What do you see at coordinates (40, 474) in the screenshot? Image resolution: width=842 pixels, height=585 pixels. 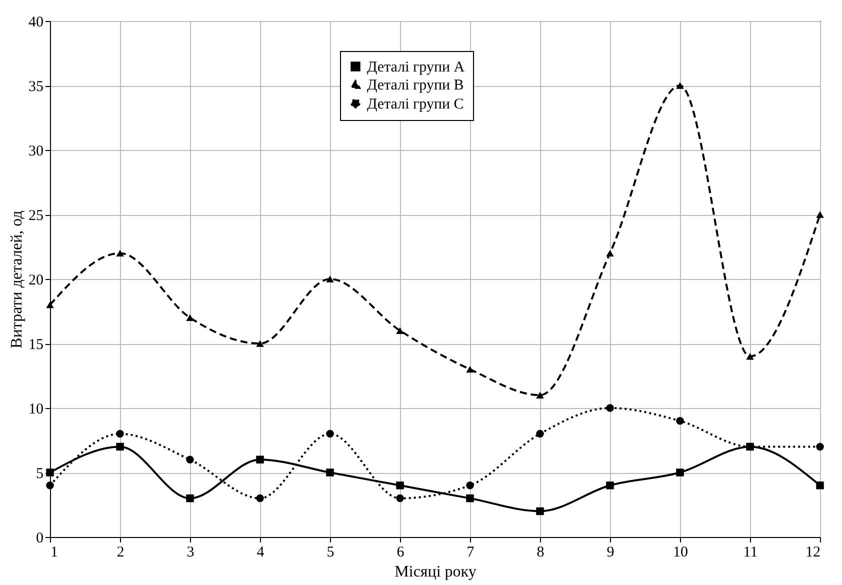 I see `y-tick-label: 5` at bounding box center [40, 474].